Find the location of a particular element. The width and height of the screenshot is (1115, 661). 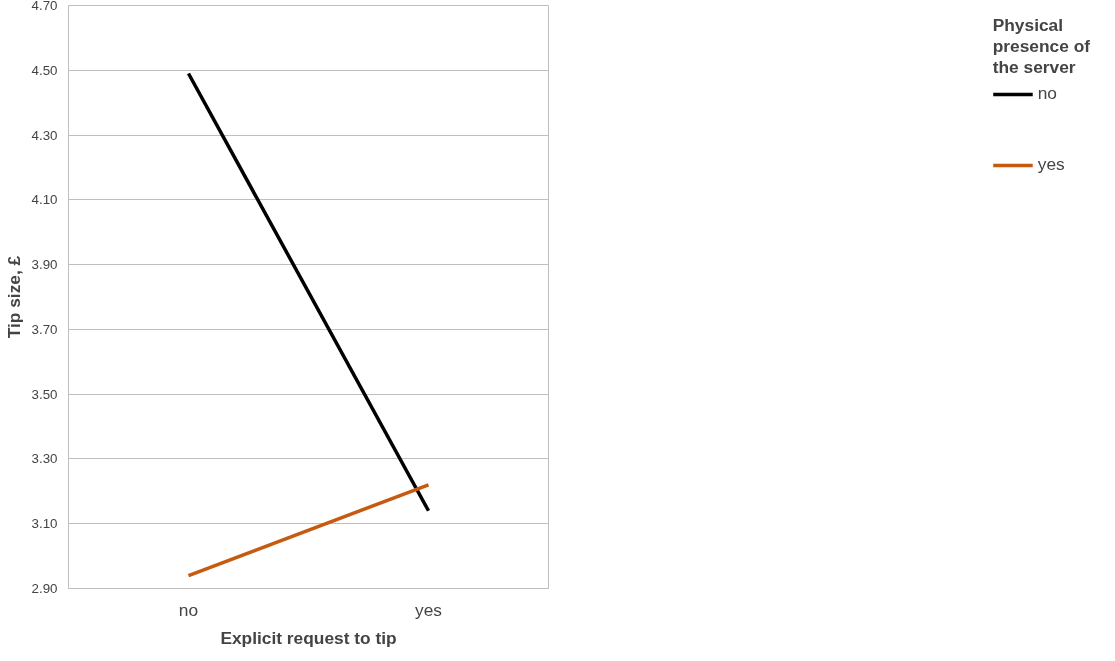

y-tick-label: 4.70 is located at coordinates (44, 6).